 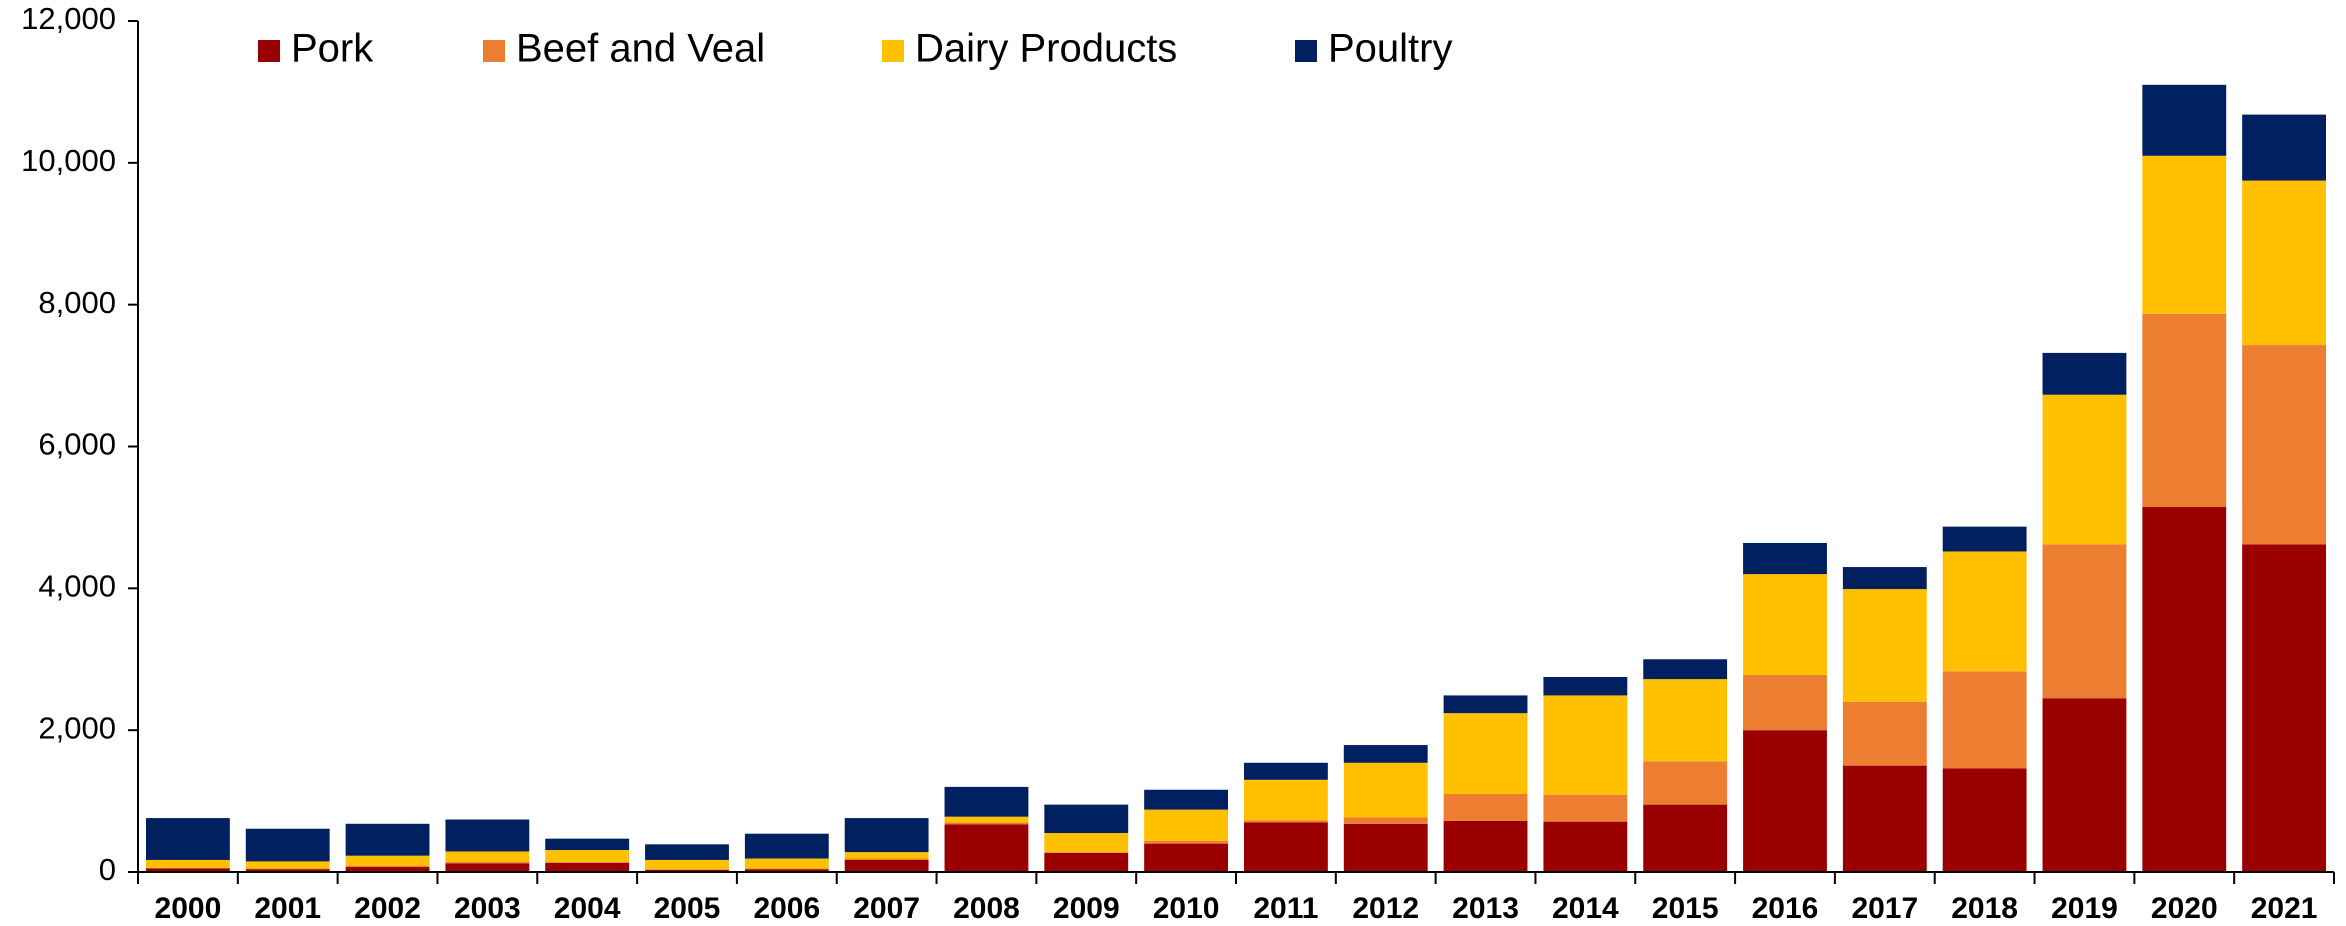 What do you see at coordinates (77, 586) in the screenshot?
I see `y-tick-label: 4,000` at bounding box center [77, 586].